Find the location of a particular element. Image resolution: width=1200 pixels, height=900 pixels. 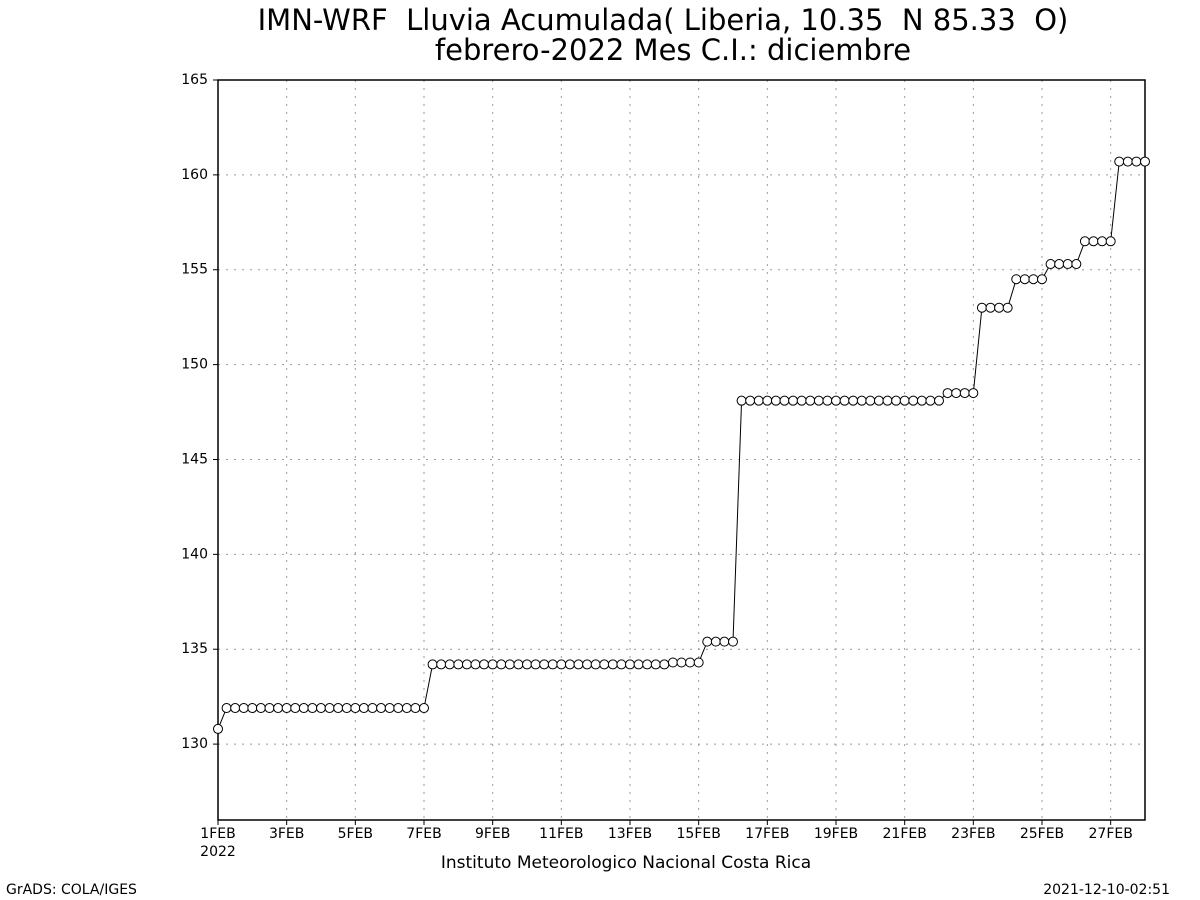

credit: GrADS: COLA/IGES is located at coordinates (71, 890).